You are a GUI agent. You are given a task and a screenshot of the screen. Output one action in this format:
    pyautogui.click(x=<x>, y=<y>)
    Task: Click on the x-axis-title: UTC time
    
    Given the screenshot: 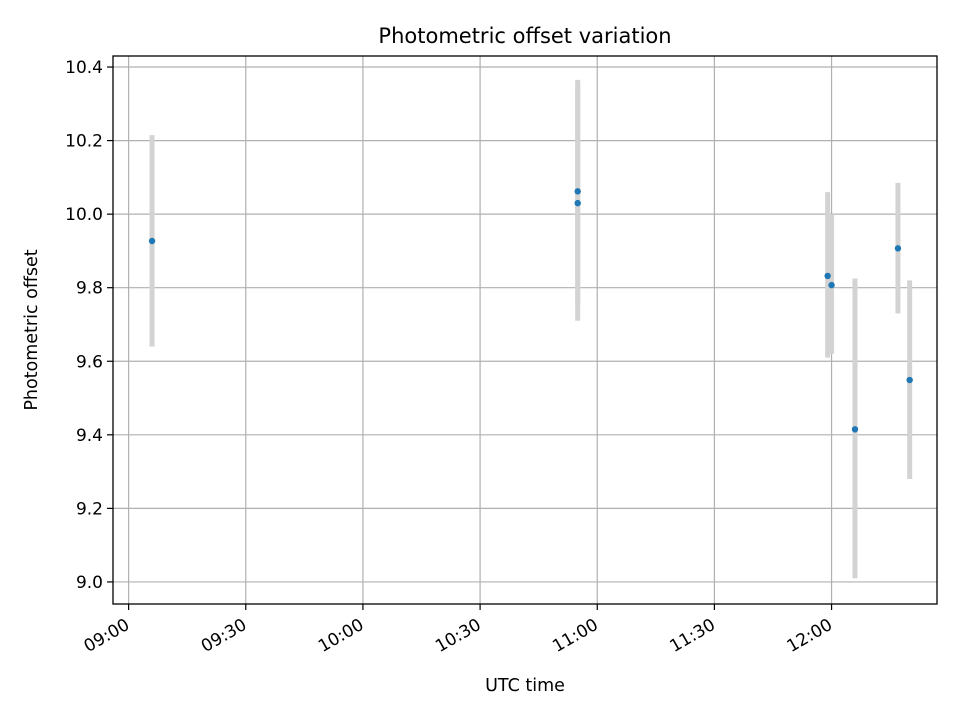 What is the action you would take?
    pyautogui.click(x=525, y=686)
    